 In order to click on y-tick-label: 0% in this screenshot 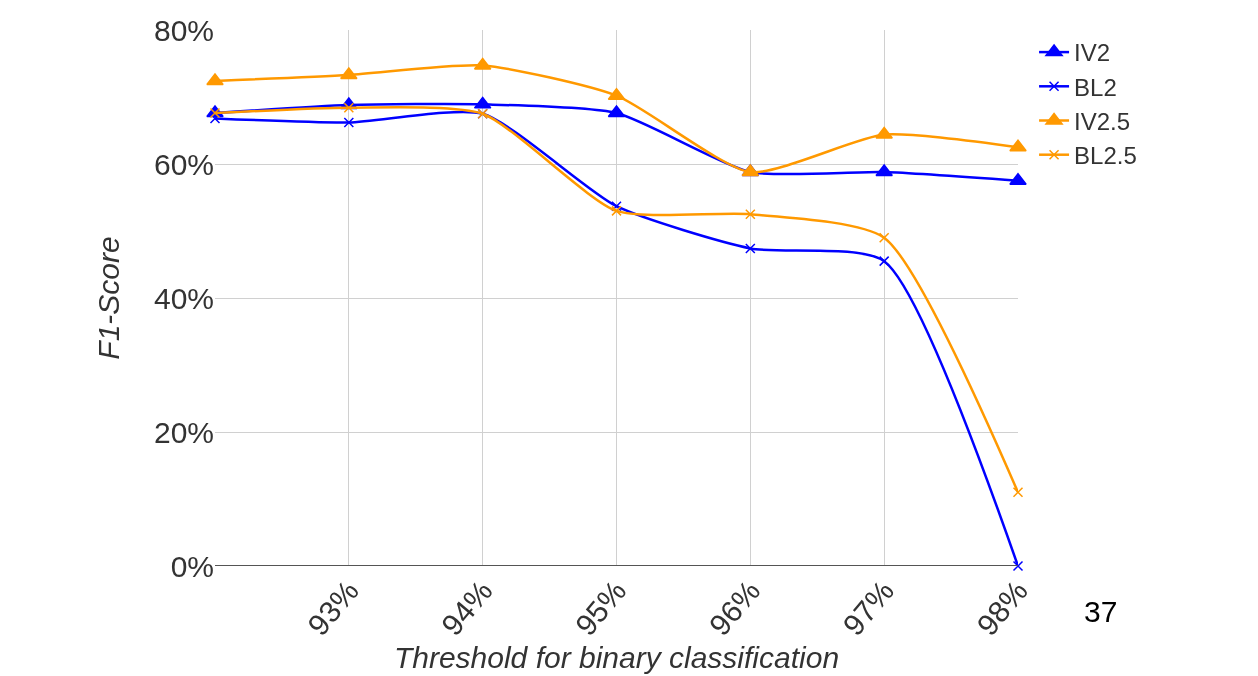, I will do `click(192, 566)`.